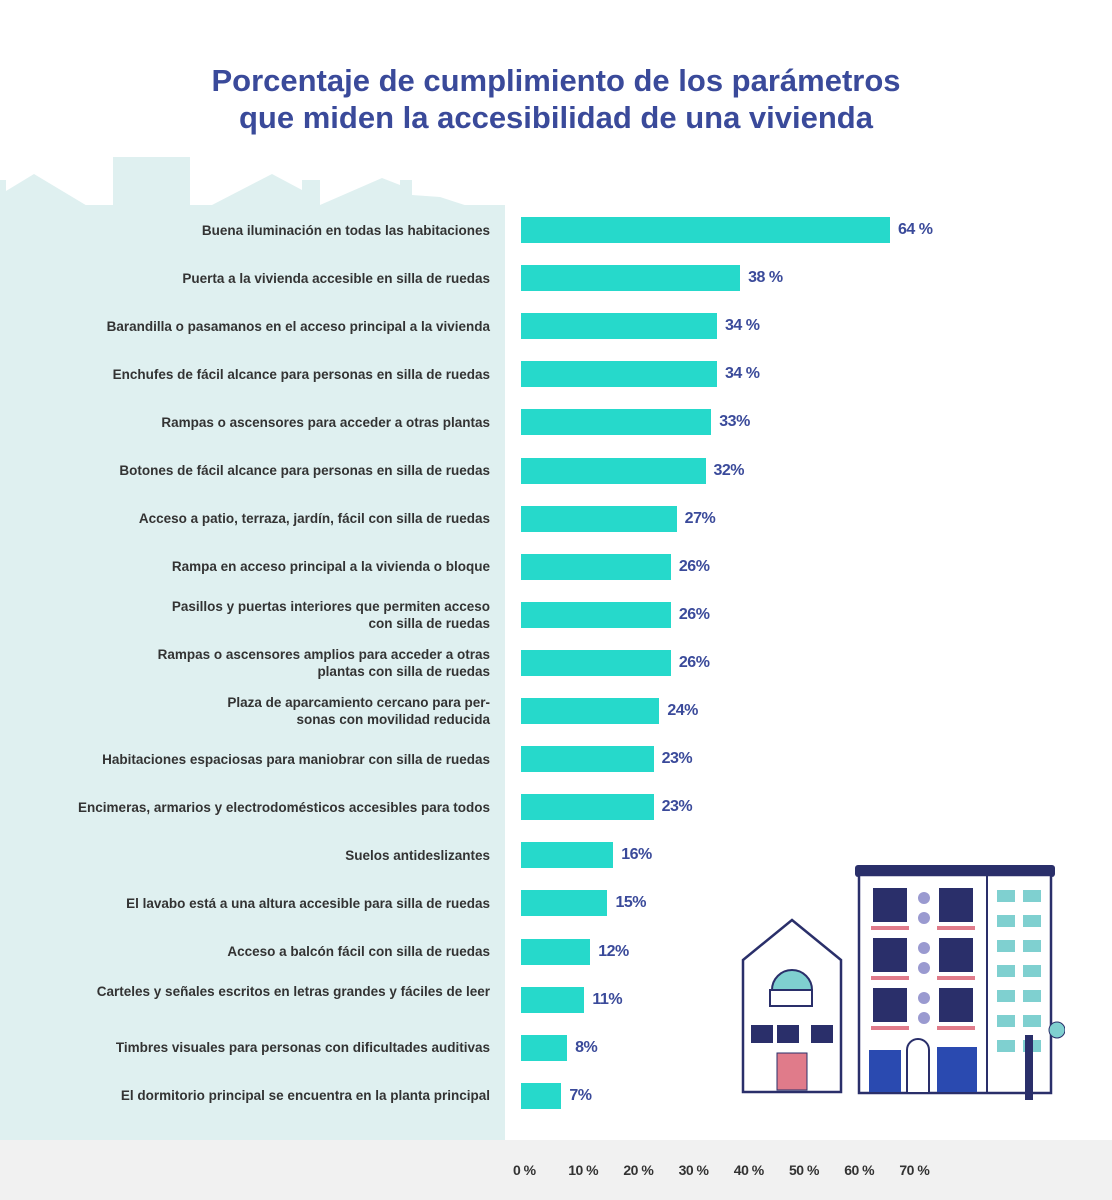 The image size is (1112, 1200). Describe the element at coordinates (613, 951) in the screenshot. I see `data-label: 12%` at that location.